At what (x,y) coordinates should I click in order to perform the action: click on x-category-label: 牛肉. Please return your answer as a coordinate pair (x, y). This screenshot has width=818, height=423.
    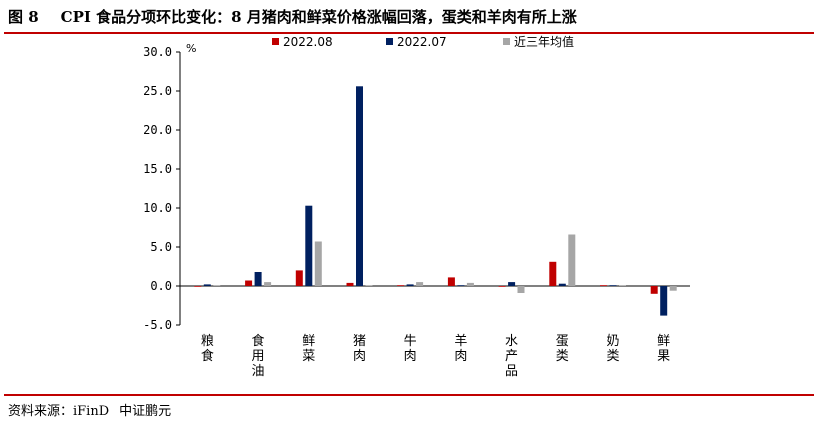
    Looking at the image, I should click on (410, 349).